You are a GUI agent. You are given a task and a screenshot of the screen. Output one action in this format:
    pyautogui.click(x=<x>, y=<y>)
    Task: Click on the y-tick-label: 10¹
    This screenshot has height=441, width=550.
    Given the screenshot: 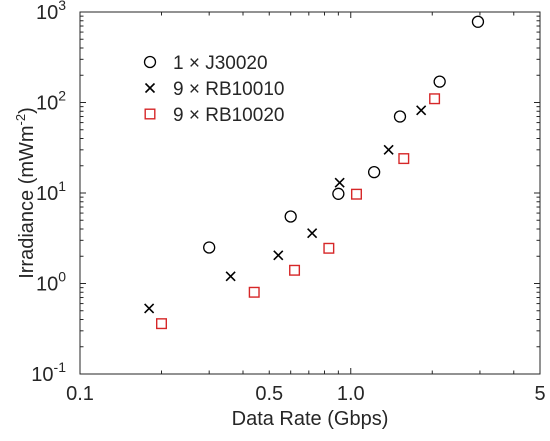 What is the action you would take?
    pyautogui.click(x=51, y=191)
    